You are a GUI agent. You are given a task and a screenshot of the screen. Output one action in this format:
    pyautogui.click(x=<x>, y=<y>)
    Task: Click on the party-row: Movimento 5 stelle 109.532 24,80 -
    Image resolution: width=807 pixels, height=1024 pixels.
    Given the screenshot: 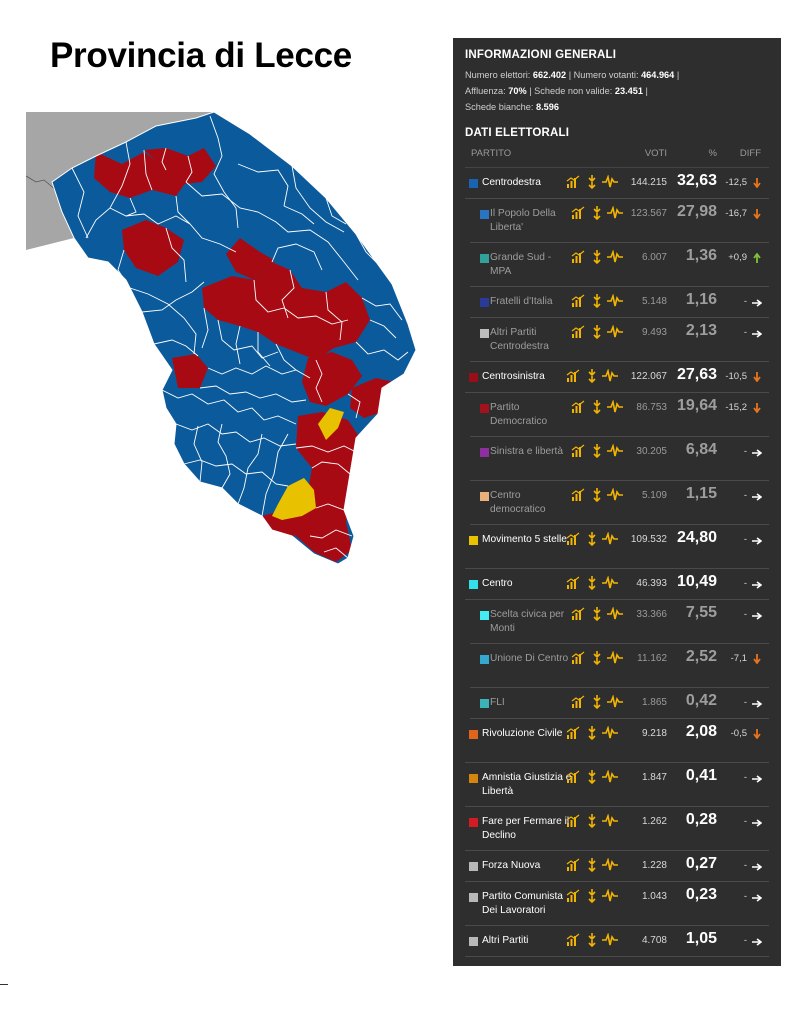 What is the action you would take?
    pyautogui.click(x=617, y=547)
    